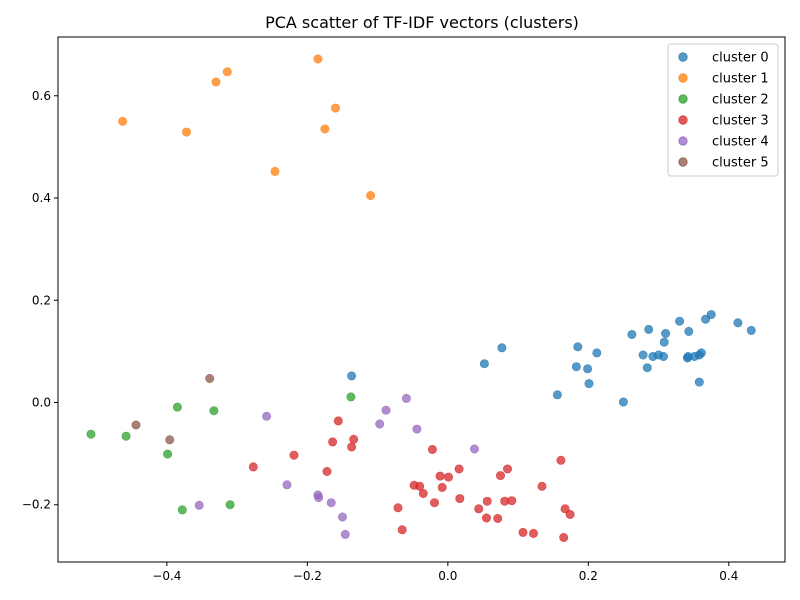 Image resolution: width=800 pixels, height=600 pixels. What do you see at coordinates (723, 121) in the screenshot?
I see `legend-entry: cluster 3` at bounding box center [723, 121].